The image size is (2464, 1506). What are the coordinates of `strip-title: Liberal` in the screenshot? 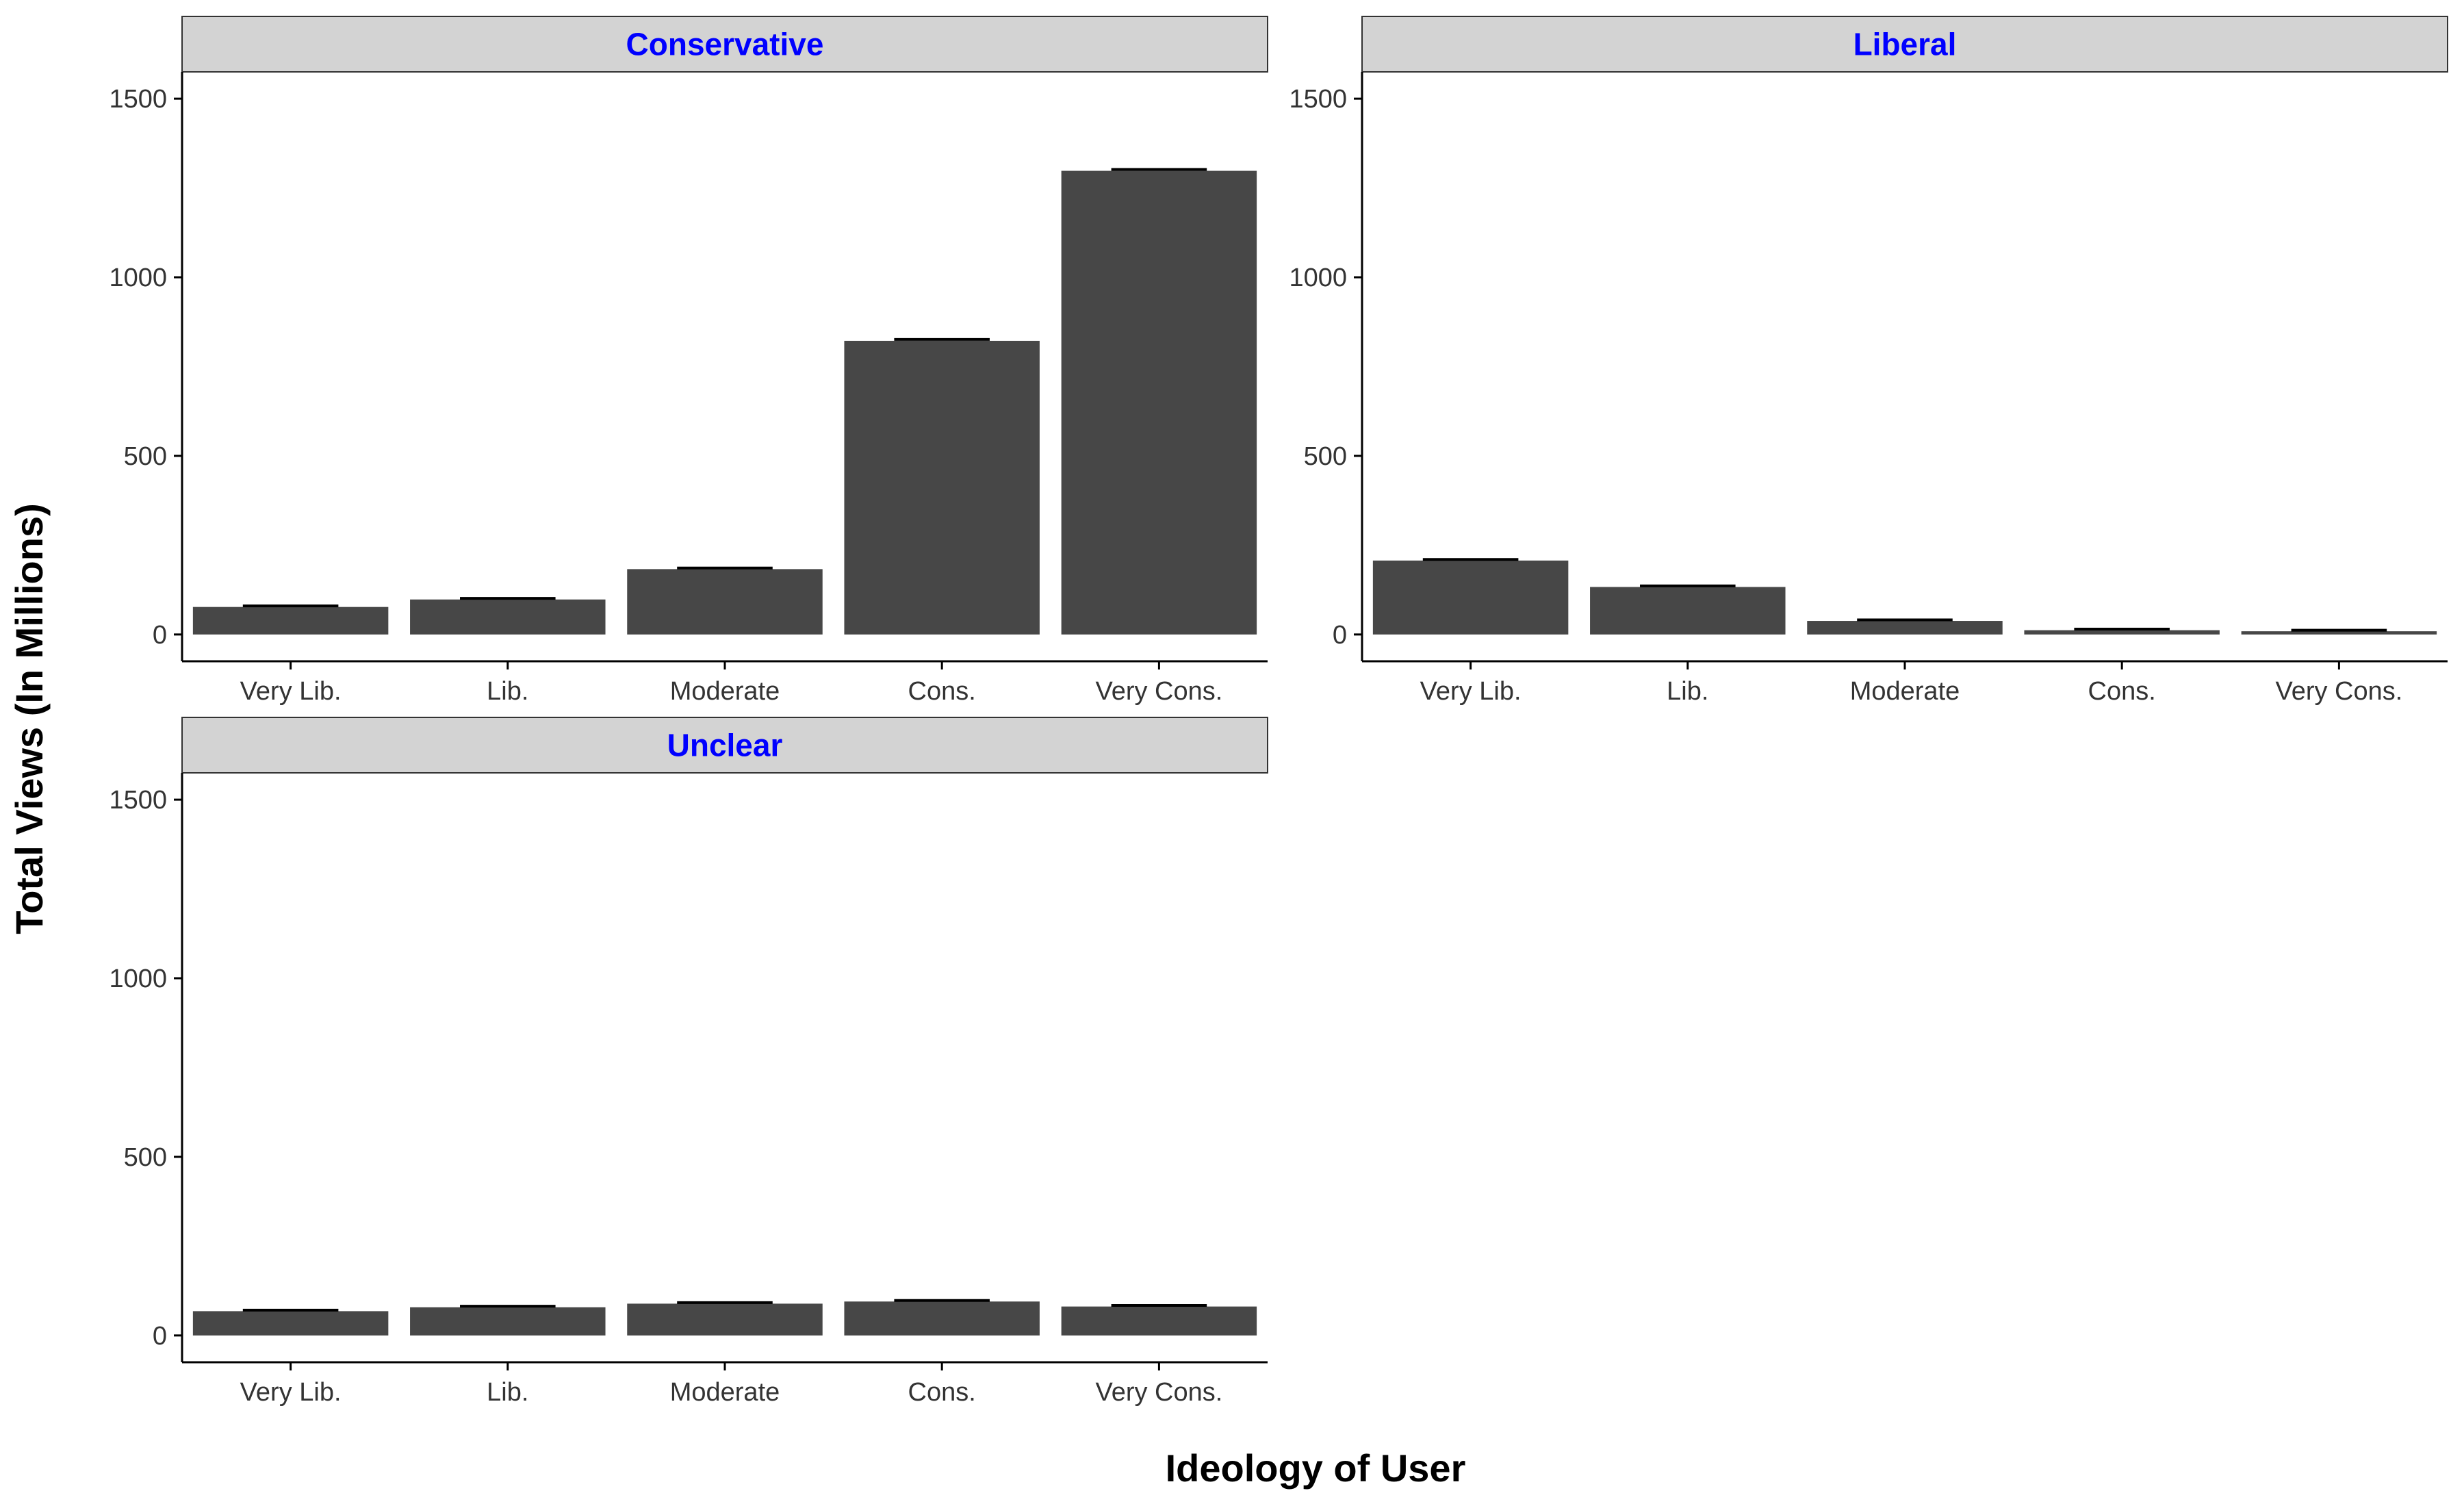 It's located at (1905, 45).